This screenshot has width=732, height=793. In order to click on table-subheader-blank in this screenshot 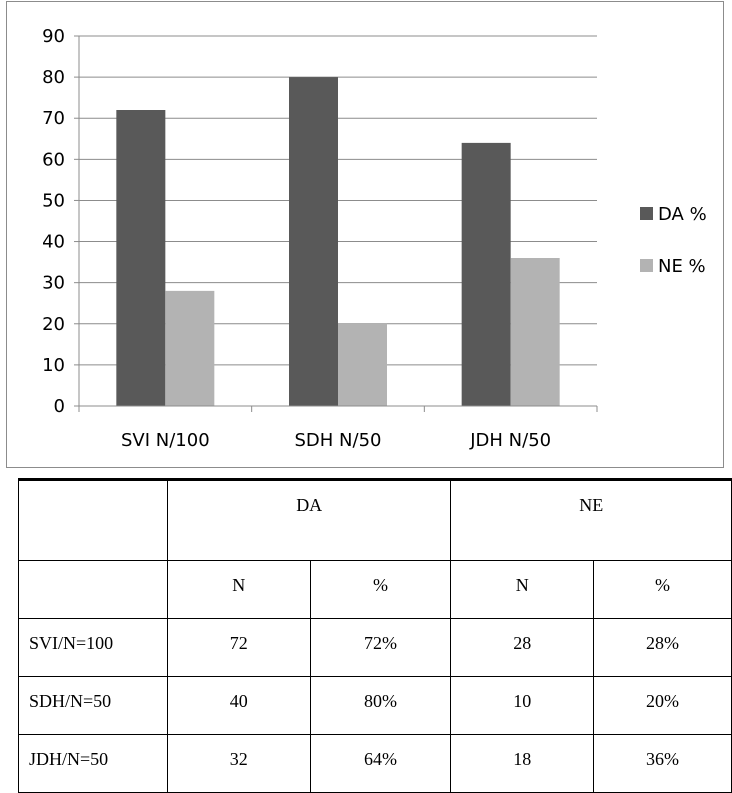, I will do `click(93, 589)`.